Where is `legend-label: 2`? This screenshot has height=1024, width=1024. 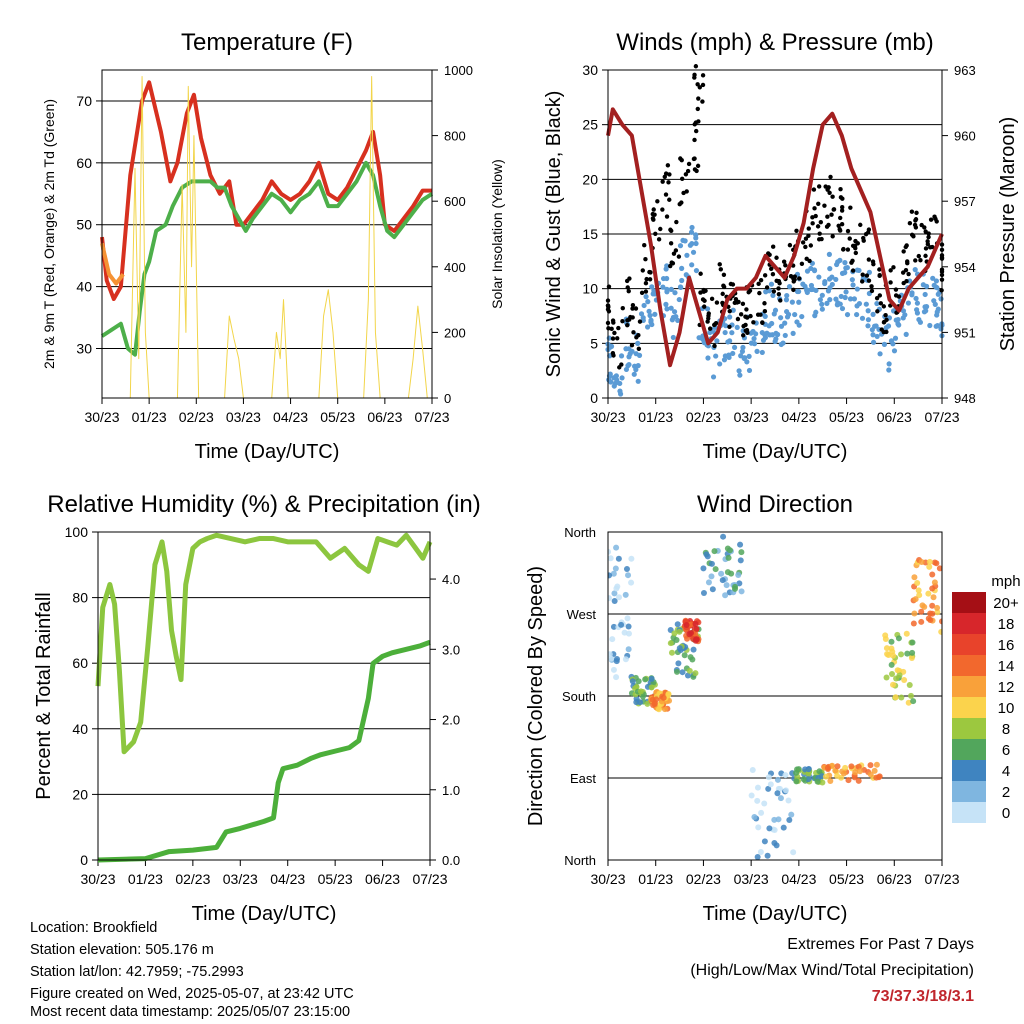 legend-label: 2 is located at coordinates (1006, 792).